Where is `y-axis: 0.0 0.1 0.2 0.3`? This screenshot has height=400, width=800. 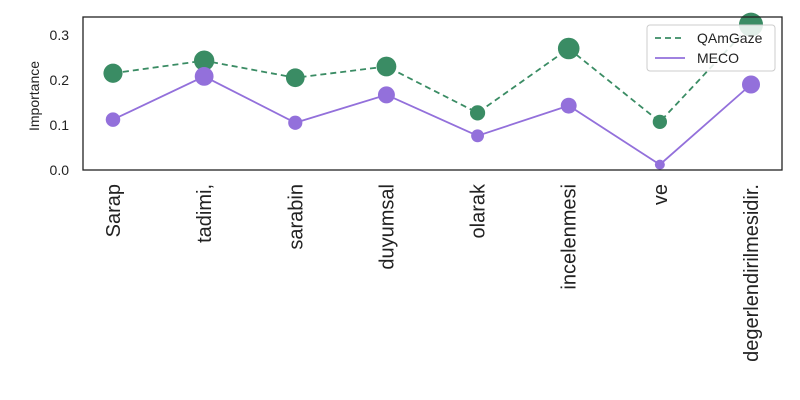 y-axis: 0.0 0.1 0.2 0.3 is located at coordinates (60, 102).